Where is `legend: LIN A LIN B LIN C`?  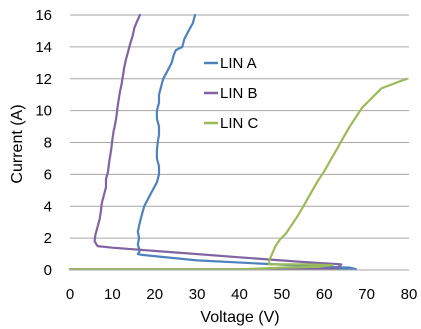
legend: LIN A LIN B LIN C is located at coordinates (231, 93).